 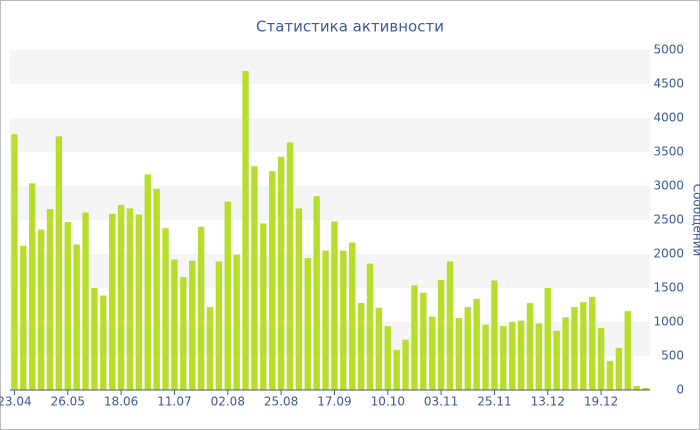 I want to click on y-tick-label: 2000, so click(x=668, y=254).